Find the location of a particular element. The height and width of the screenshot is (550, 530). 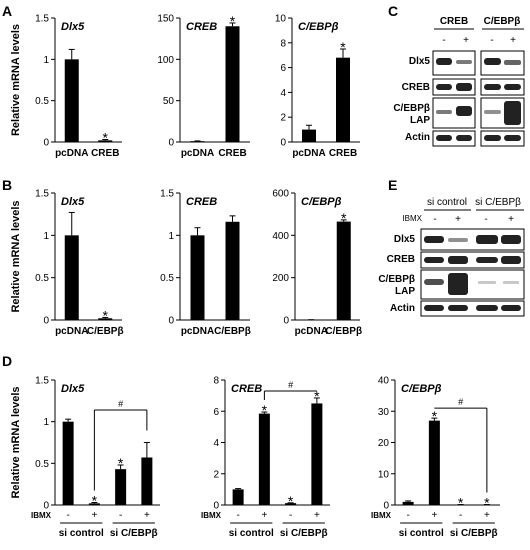

y-tick-label: 600 is located at coordinates (280, 194).